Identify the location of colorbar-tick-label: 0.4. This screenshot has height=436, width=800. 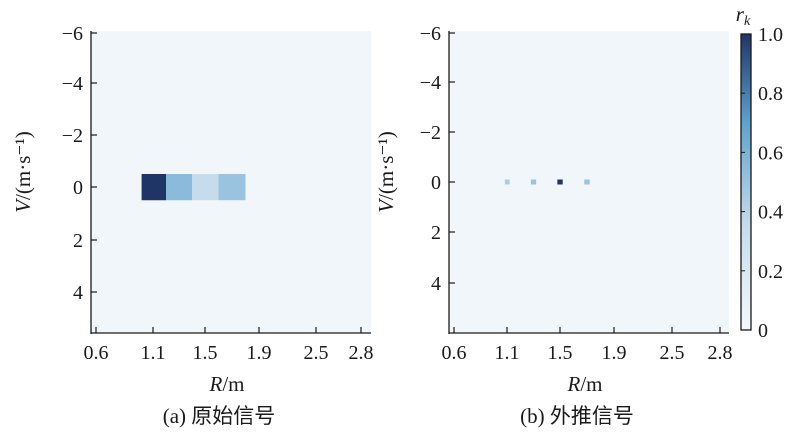
(770, 213).